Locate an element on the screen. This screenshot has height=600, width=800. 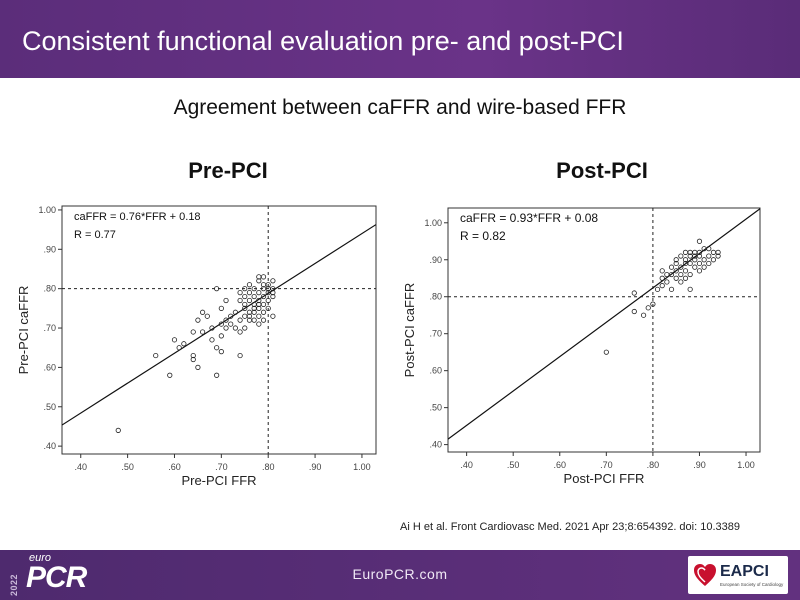
pre-y-tick-label: .90 is located at coordinates (49, 249).